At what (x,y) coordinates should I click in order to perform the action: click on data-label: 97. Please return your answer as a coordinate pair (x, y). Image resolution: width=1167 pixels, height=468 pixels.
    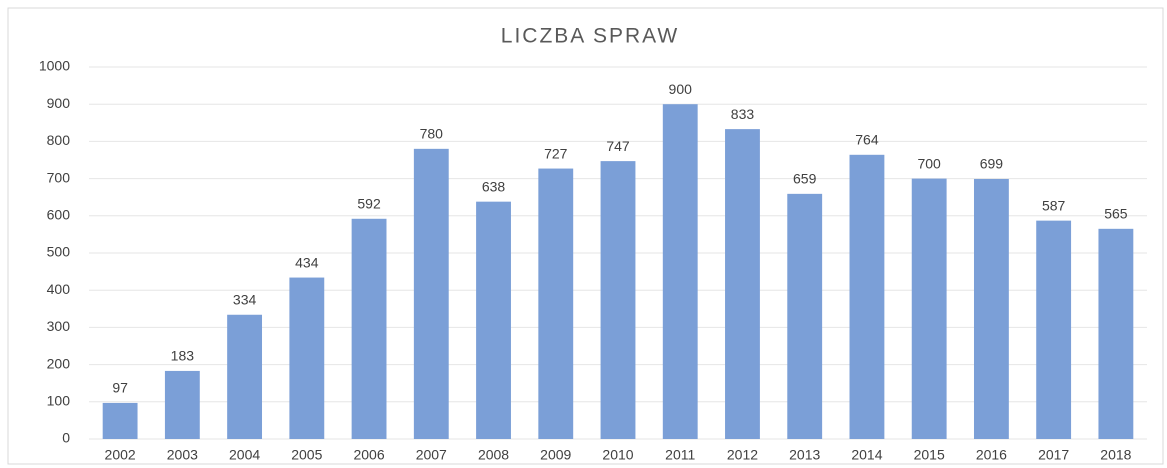
    Looking at the image, I should click on (120, 388).